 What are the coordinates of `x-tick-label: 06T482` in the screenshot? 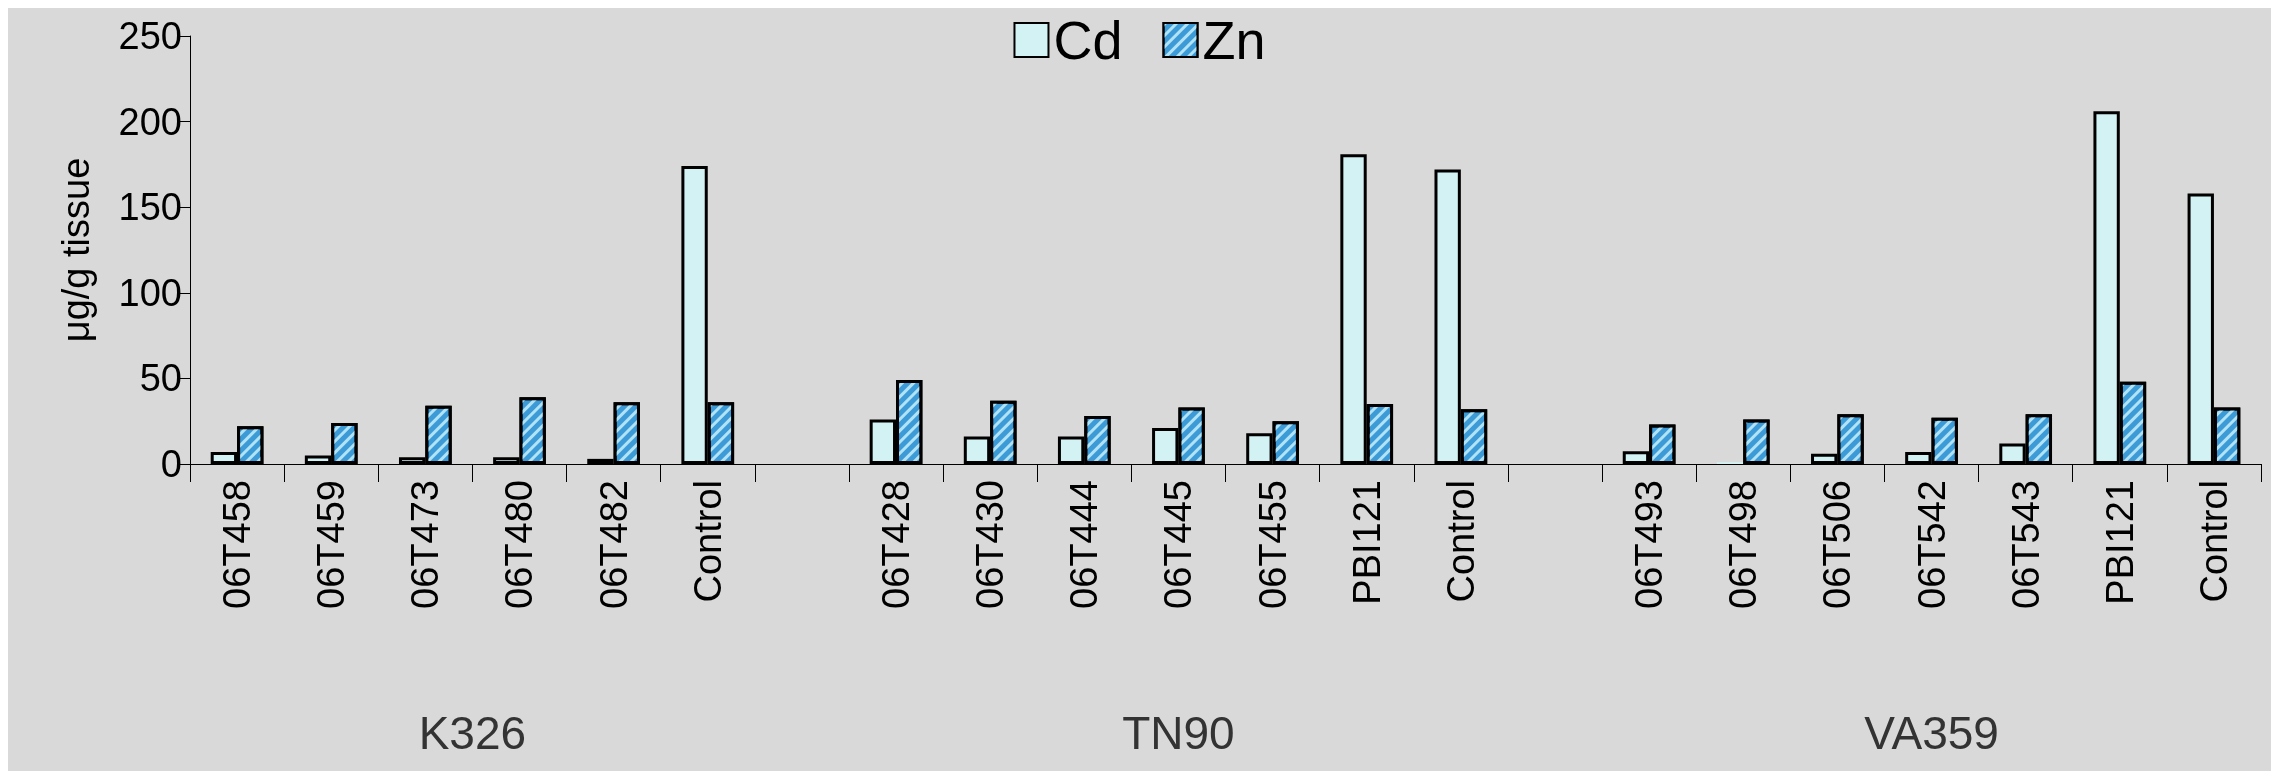 It's located at (613, 544).